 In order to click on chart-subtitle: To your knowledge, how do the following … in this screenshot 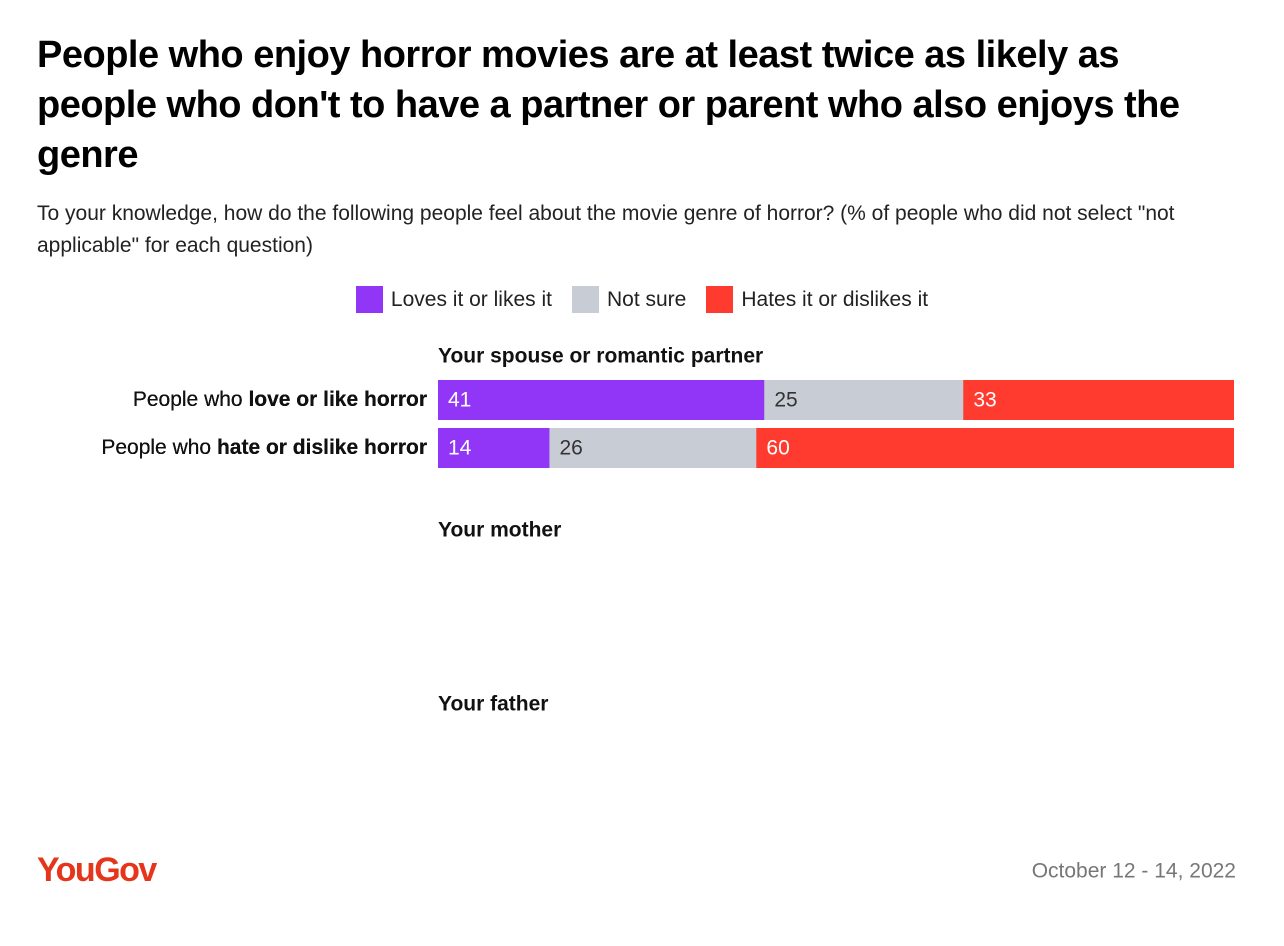, I will do `click(606, 229)`.